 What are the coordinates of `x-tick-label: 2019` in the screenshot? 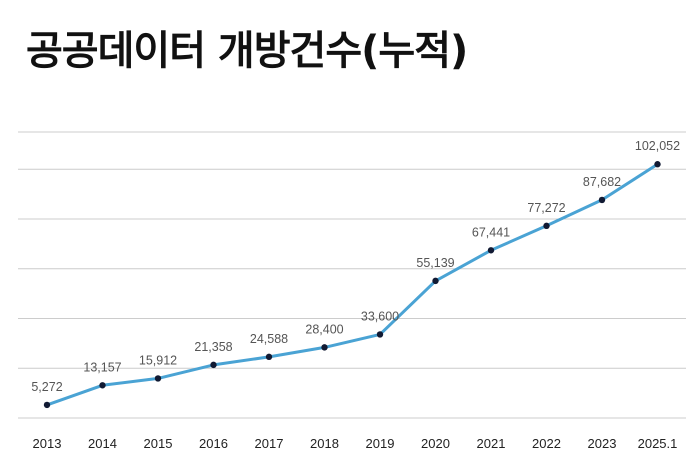 It's located at (380, 443).